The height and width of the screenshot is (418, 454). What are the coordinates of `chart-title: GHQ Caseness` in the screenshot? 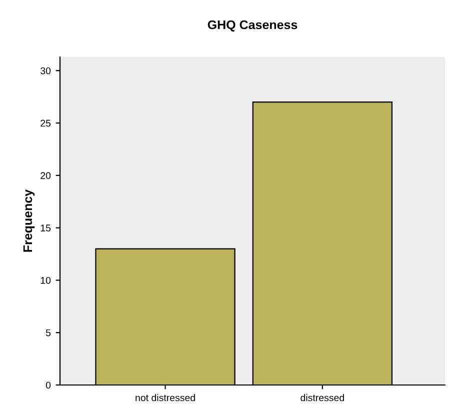 It's located at (253, 26).